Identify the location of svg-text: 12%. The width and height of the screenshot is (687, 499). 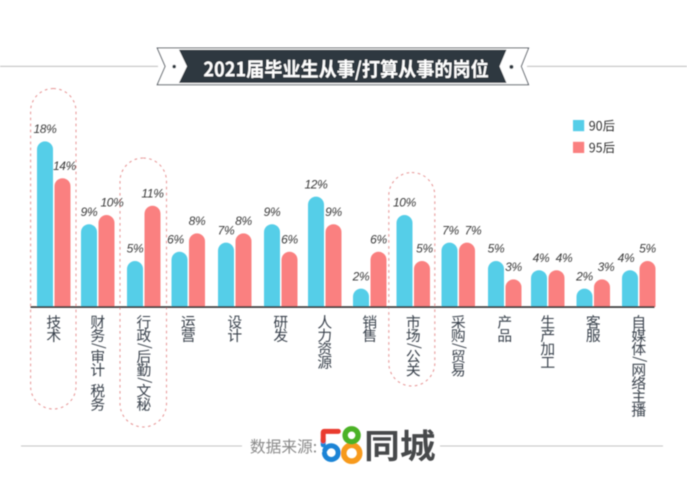
(316, 184).